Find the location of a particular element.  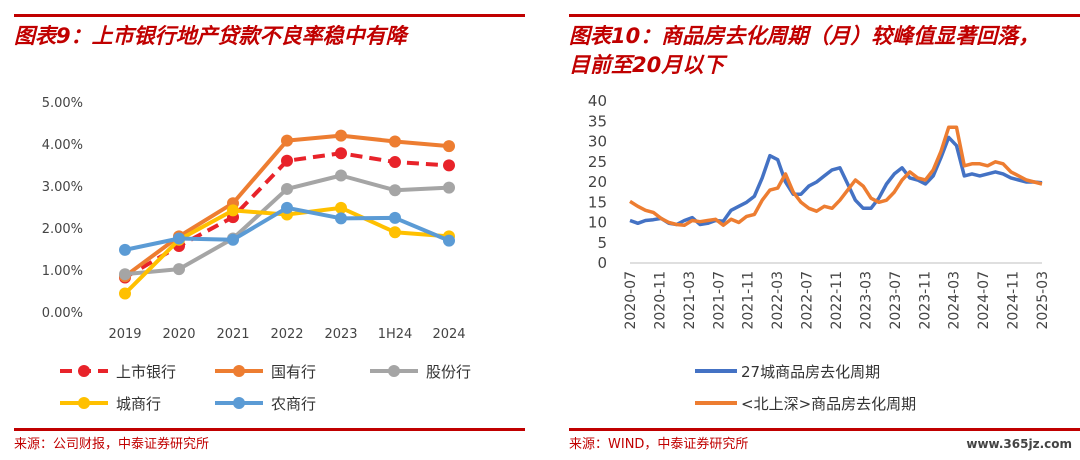

y-tick-label: 2.00% is located at coordinates (62, 229).